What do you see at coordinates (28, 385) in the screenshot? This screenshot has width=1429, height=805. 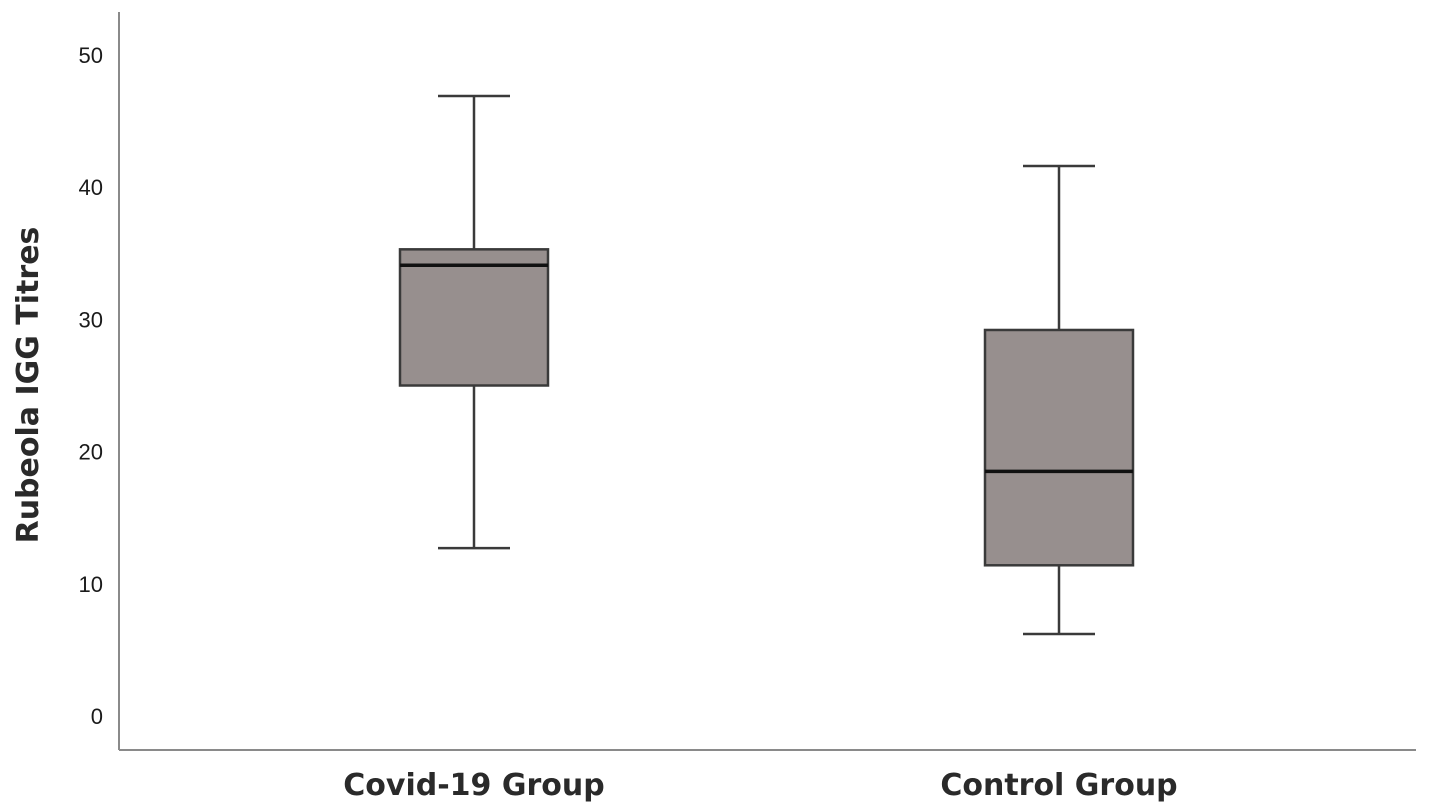 I see `y-axis-title: Rubeola IGG Titres` at bounding box center [28, 385].